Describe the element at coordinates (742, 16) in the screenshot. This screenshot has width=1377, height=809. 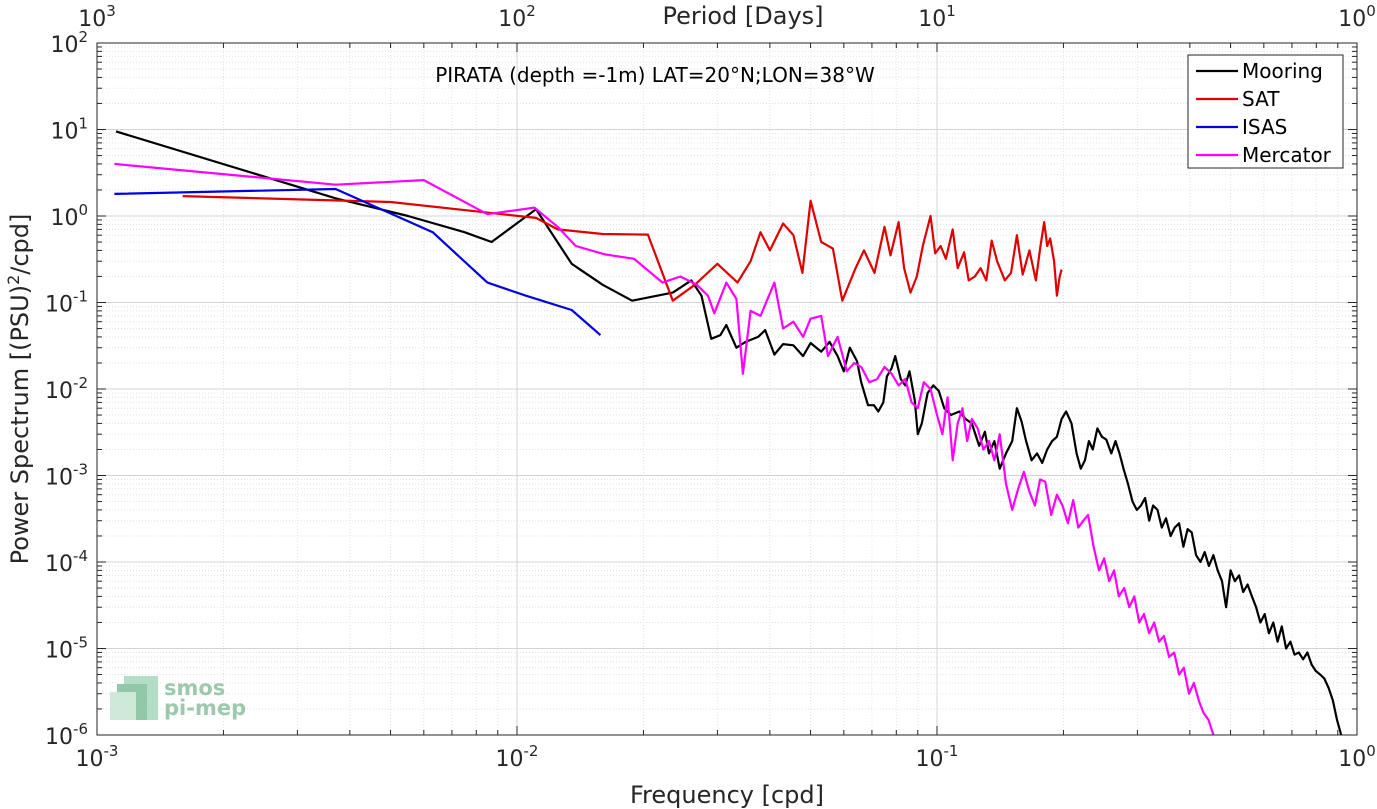
I see `x2-axis-label: Period [Days]` at that location.